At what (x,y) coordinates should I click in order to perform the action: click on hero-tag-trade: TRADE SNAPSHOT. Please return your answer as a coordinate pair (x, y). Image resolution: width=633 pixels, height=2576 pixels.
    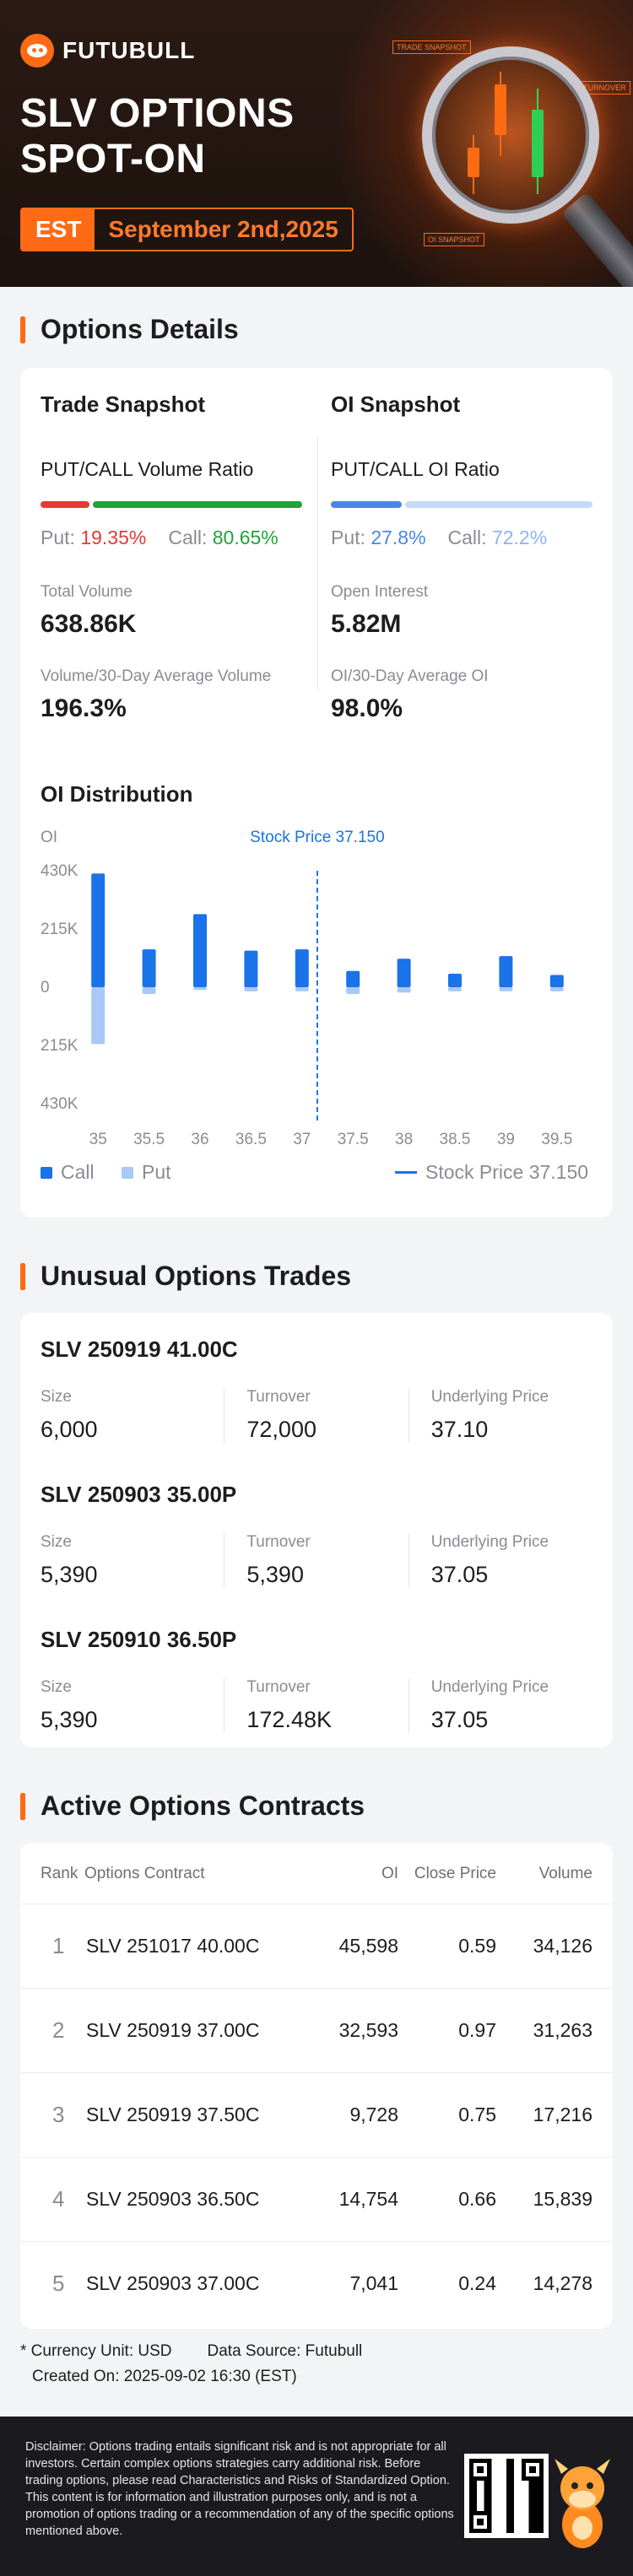
    Looking at the image, I should click on (431, 47).